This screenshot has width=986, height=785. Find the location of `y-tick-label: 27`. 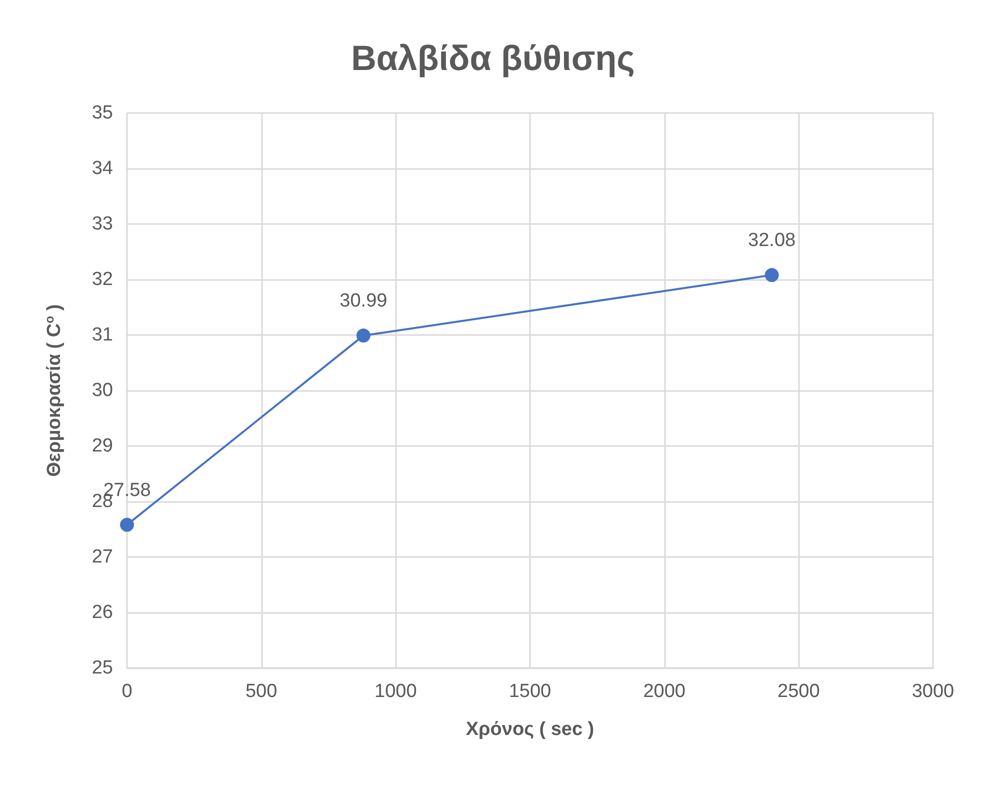

y-tick-label: 27 is located at coordinates (102, 557).